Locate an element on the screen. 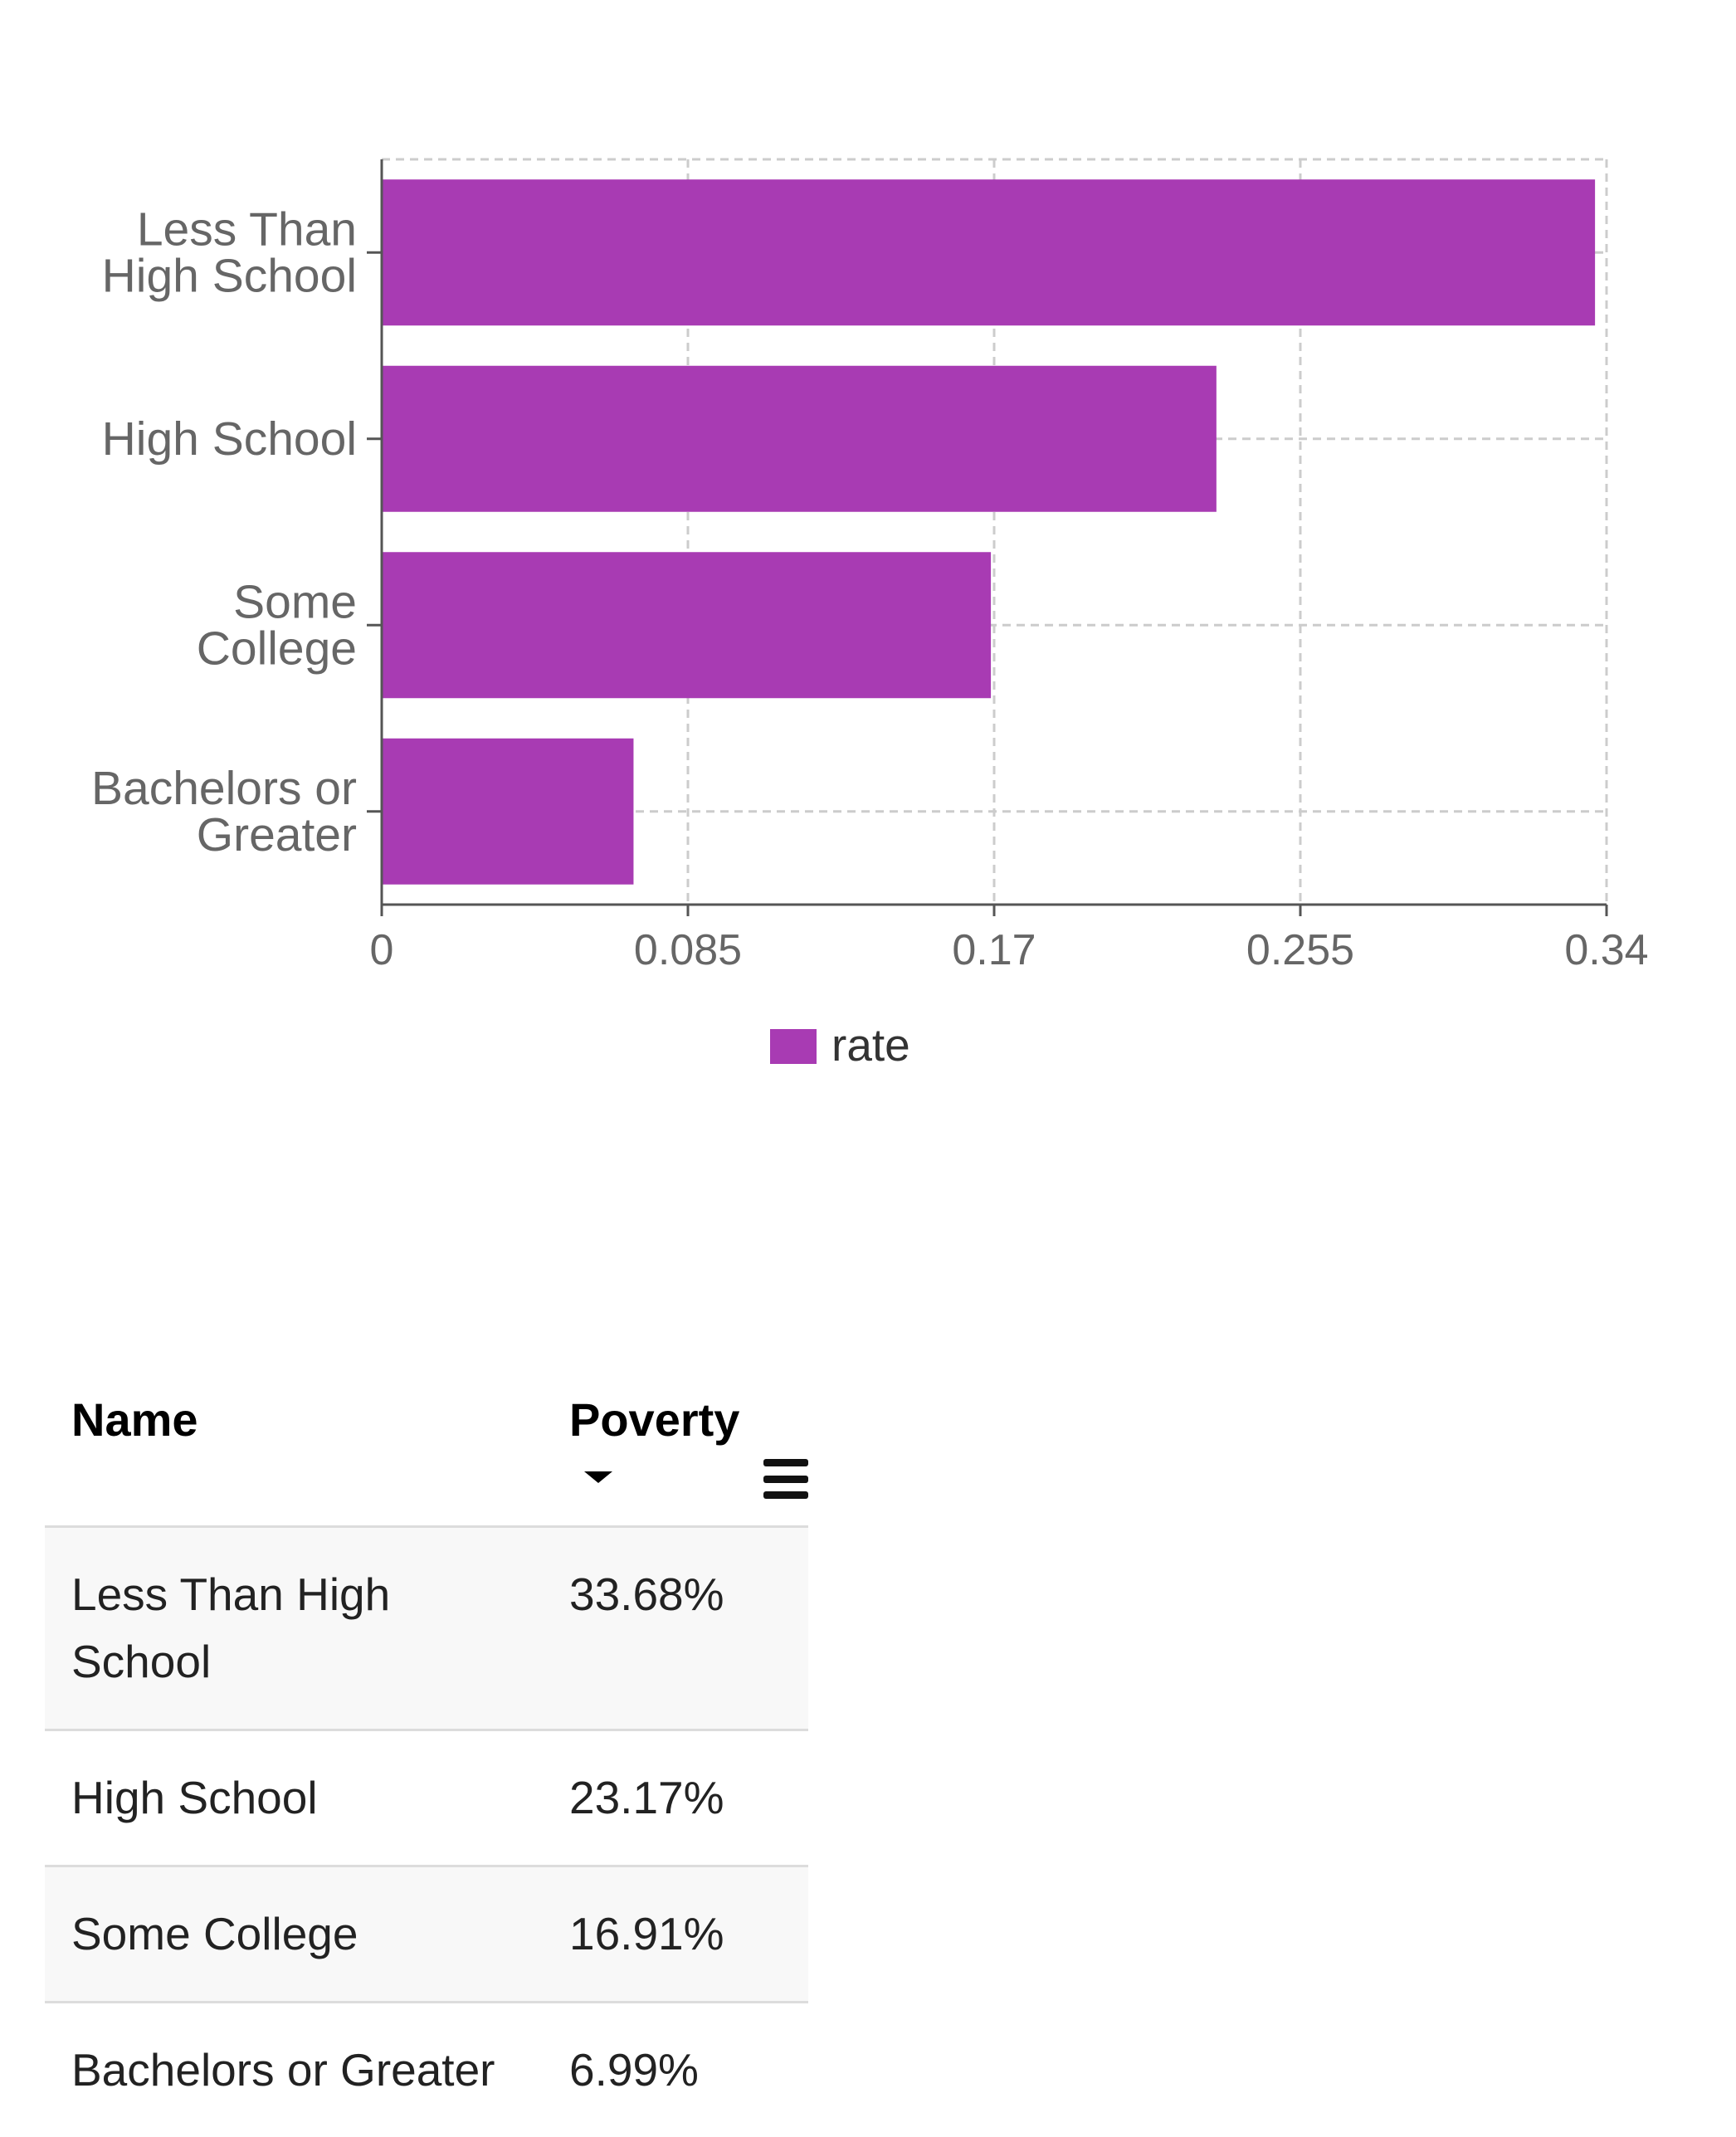 The width and height of the screenshot is (1736, 2137). sort-descending-icon is located at coordinates (598, 1477).